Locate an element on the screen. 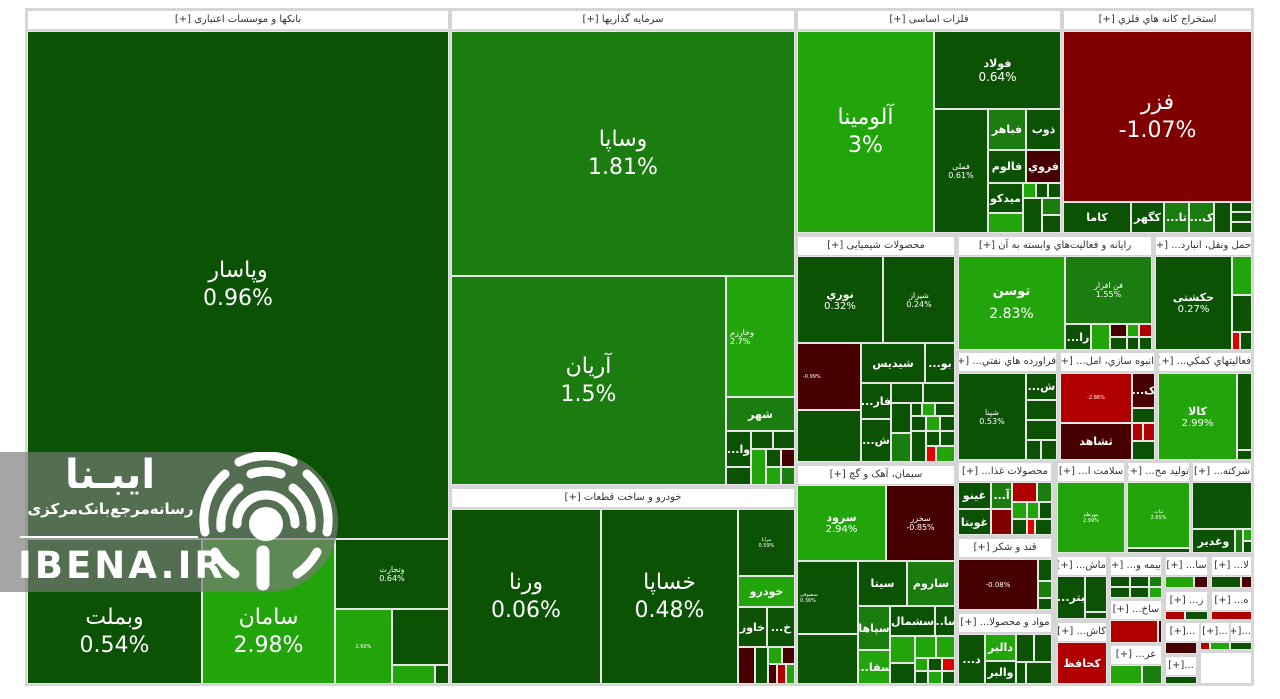 The width and height of the screenshot is (1280, 699). tile-kh: ...خ is located at coordinates (781, 627).